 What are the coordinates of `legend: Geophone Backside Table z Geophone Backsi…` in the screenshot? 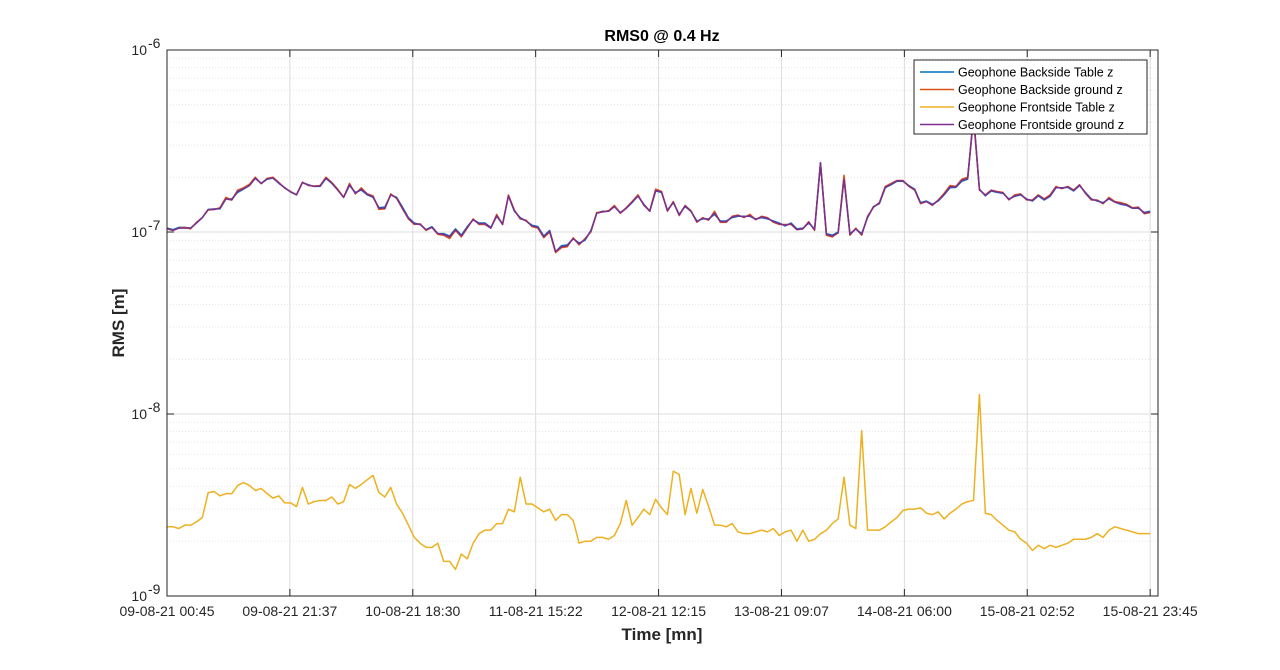 It's located at (1030, 97).